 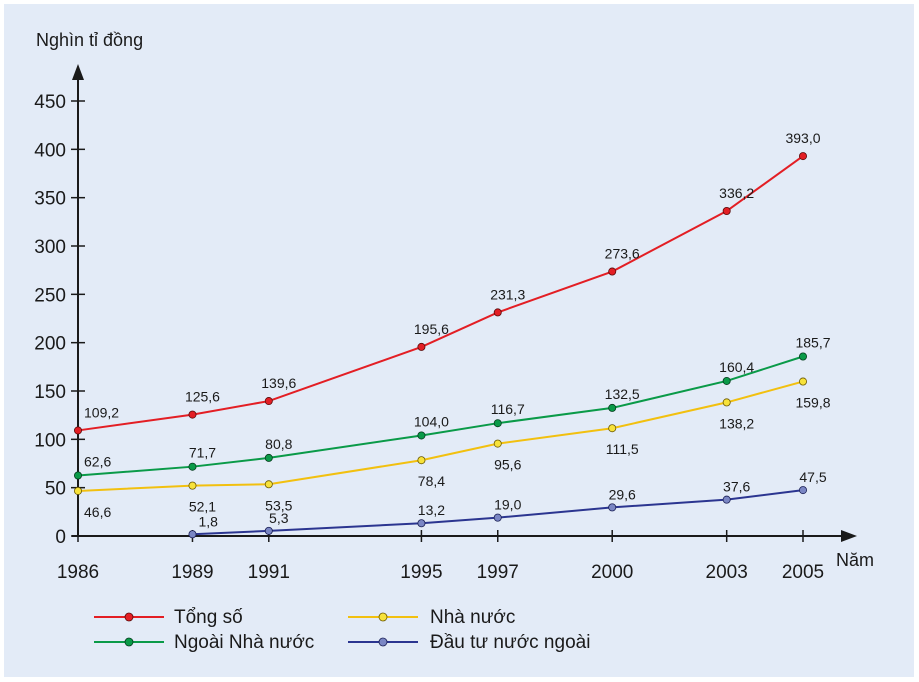 I want to click on data-label: 111,5, so click(x=622, y=449).